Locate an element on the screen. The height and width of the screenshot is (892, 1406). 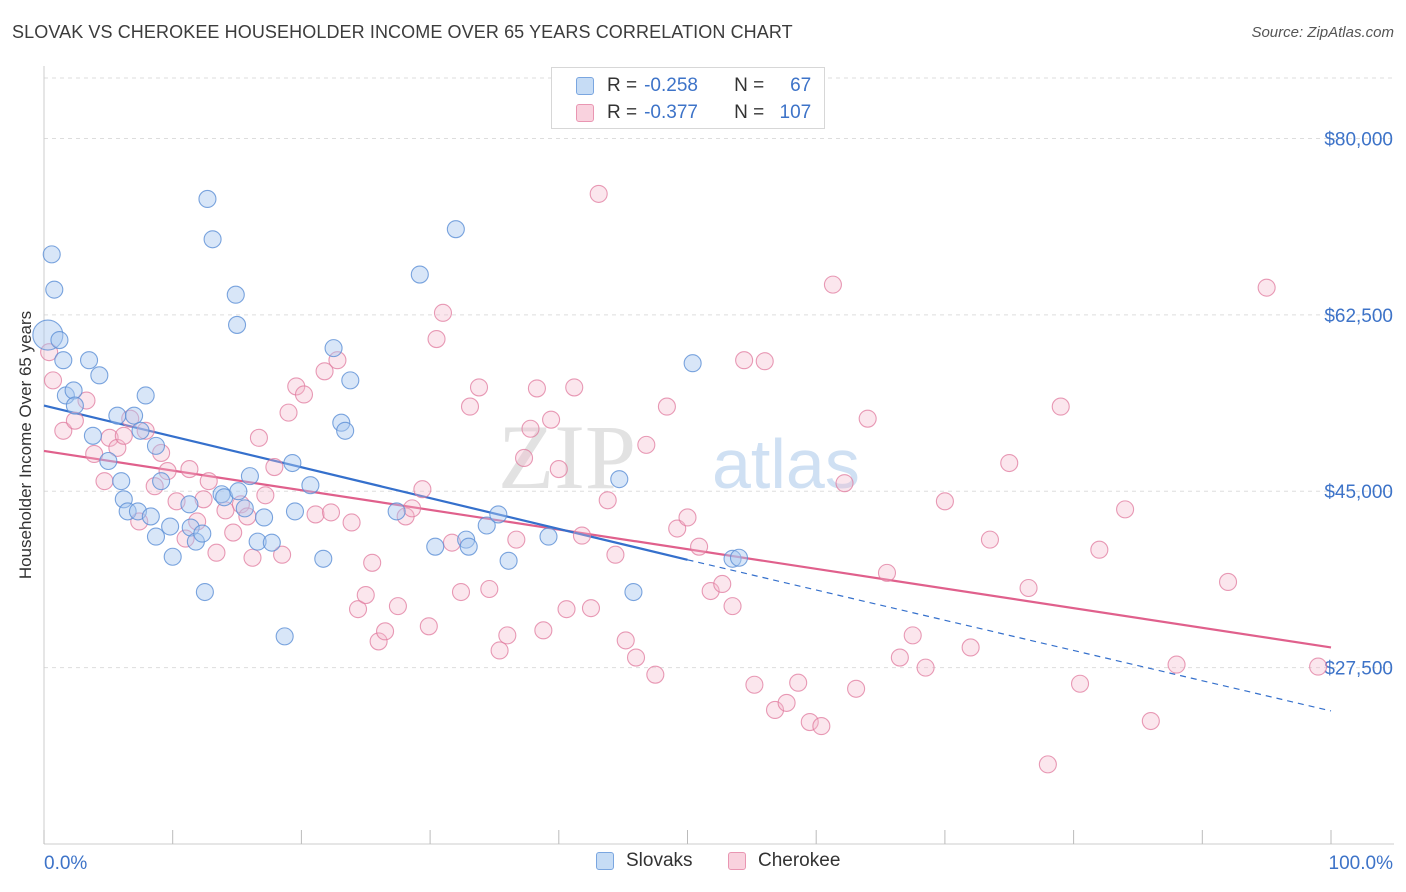
stats-row-cherokee: R = -0.377 N = 107 is located at coordinates (693, 113).